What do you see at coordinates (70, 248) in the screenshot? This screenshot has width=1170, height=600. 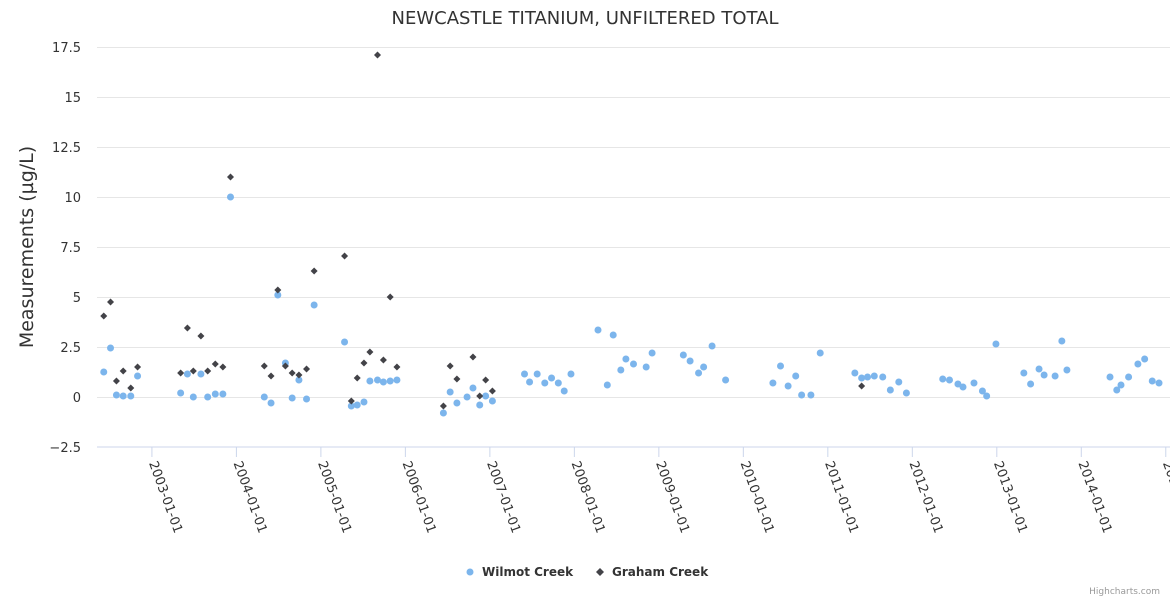 I see `y-tick-label: 7.5` at bounding box center [70, 248].